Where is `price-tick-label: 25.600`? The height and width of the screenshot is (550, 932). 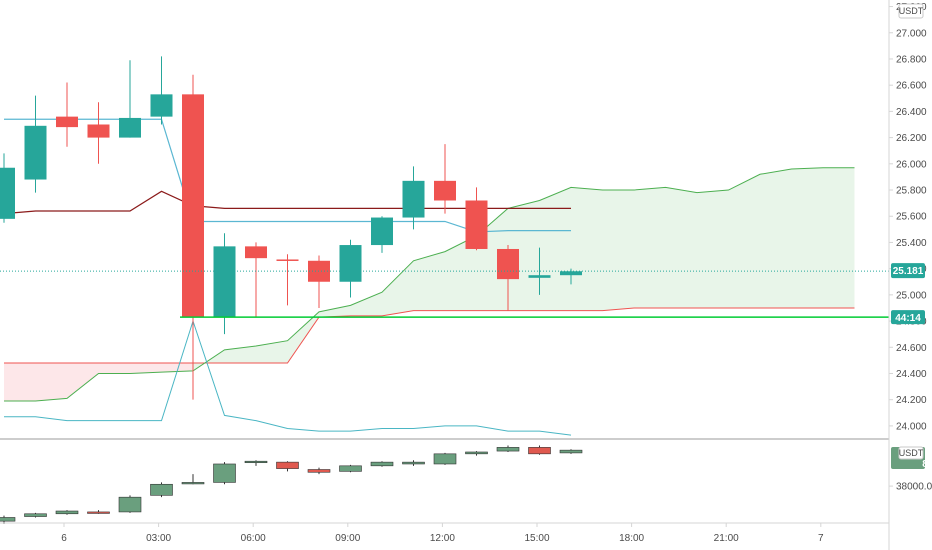 price-tick-label: 25.600 is located at coordinates (911, 217).